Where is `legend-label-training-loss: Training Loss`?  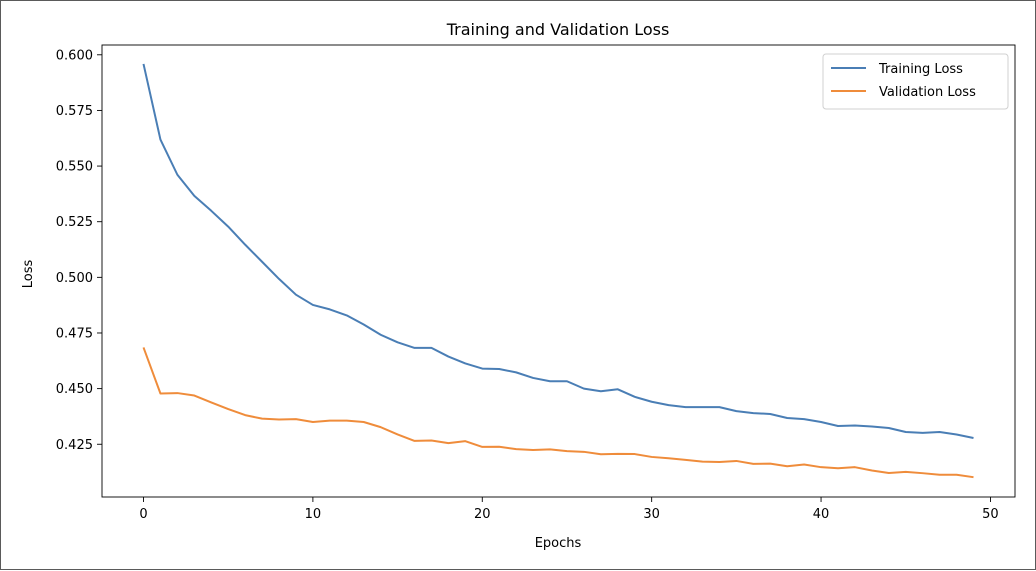 legend-label-training-loss: Training Loss is located at coordinates (920, 69).